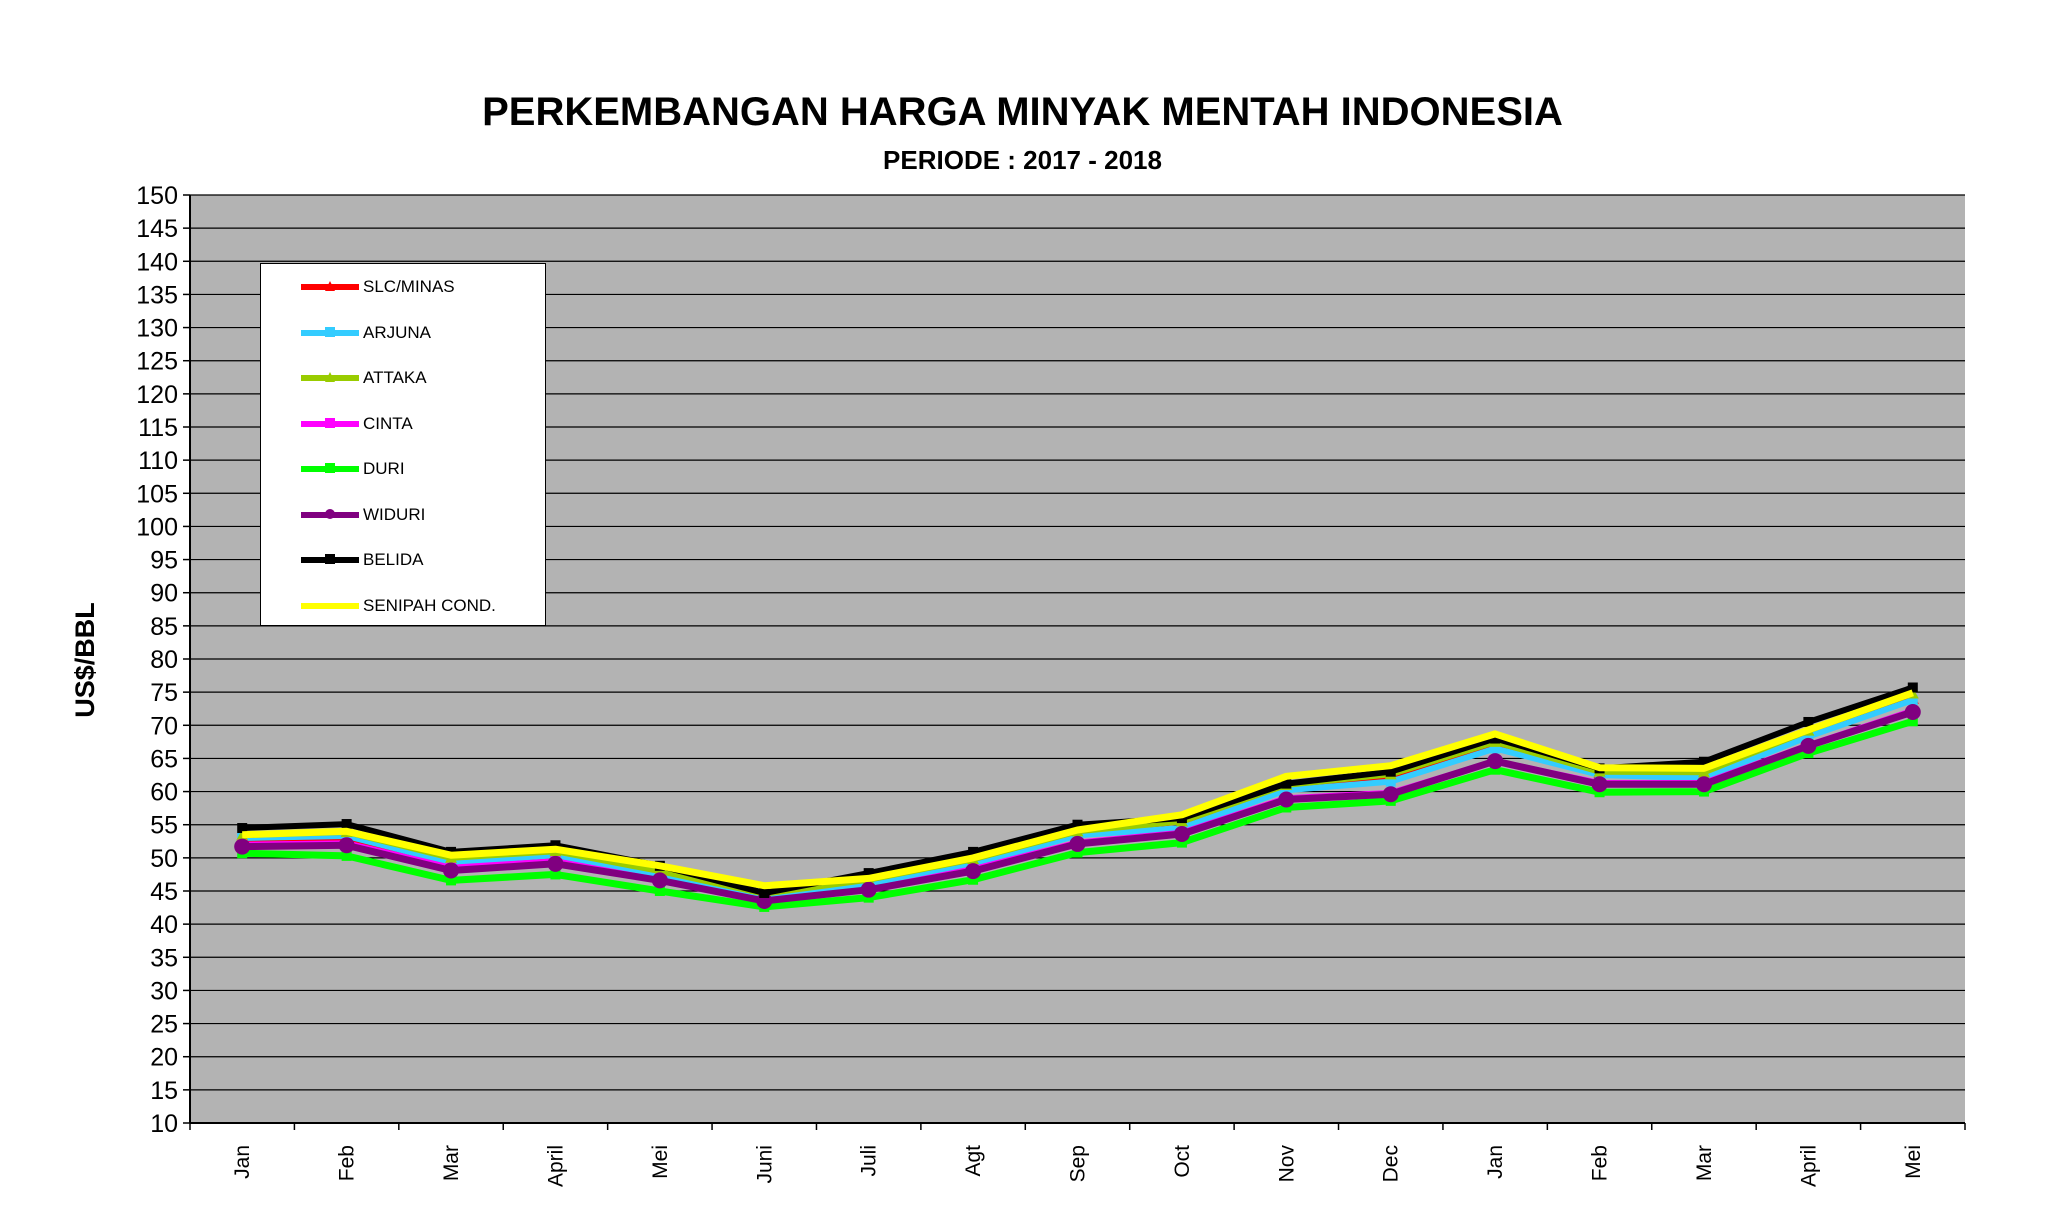 The height and width of the screenshot is (1221, 2045). Describe the element at coordinates (164, 627) in the screenshot. I see `y-tick-label: 85` at that location.